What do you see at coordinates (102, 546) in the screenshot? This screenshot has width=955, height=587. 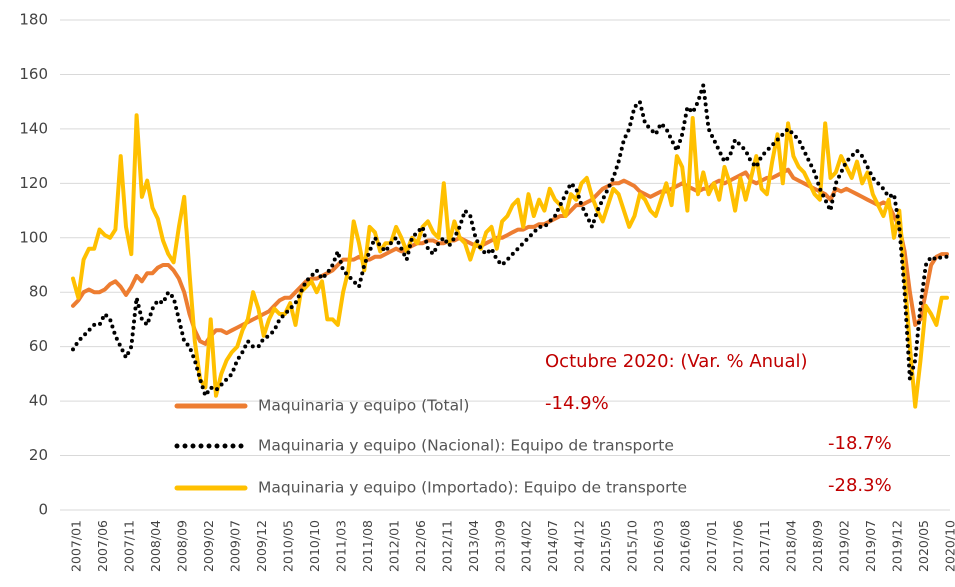 I see `x-tick-label: 2007/06` at bounding box center [102, 546].